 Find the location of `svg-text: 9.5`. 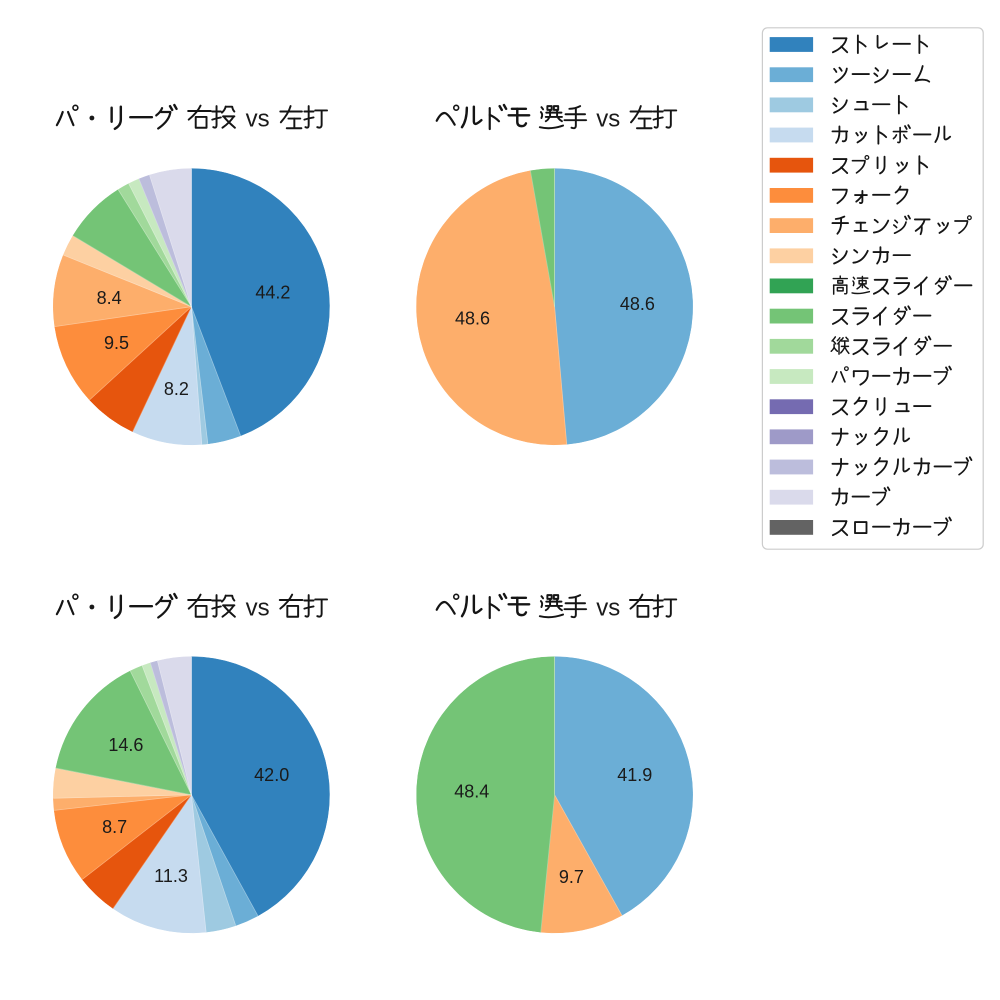

svg-text: 9.5 is located at coordinates (116, 343).